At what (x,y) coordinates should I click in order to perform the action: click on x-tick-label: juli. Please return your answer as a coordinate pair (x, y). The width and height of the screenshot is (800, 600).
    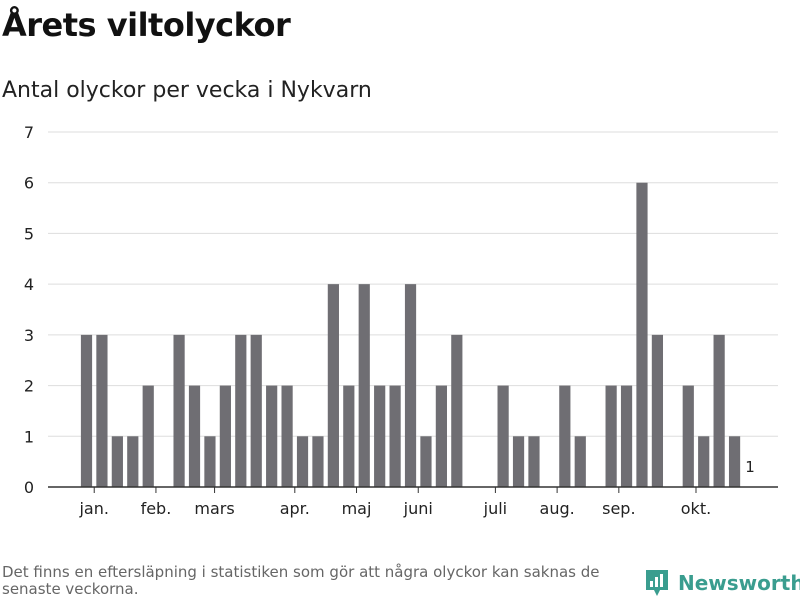
    Looking at the image, I should click on (495, 508).